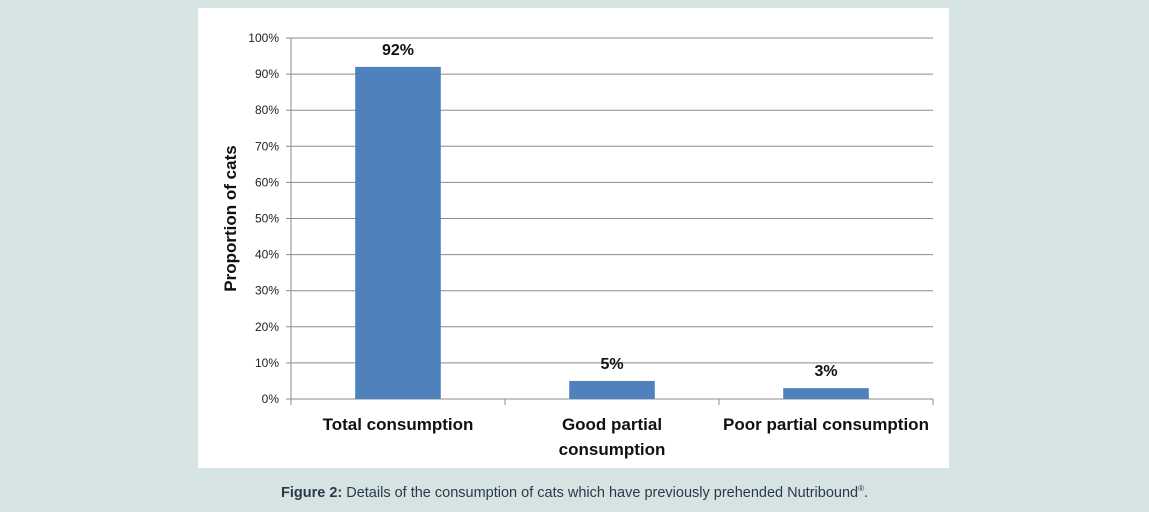 This screenshot has height=512, width=1149. I want to click on y-tick-label: 40%, so click(267, 255).